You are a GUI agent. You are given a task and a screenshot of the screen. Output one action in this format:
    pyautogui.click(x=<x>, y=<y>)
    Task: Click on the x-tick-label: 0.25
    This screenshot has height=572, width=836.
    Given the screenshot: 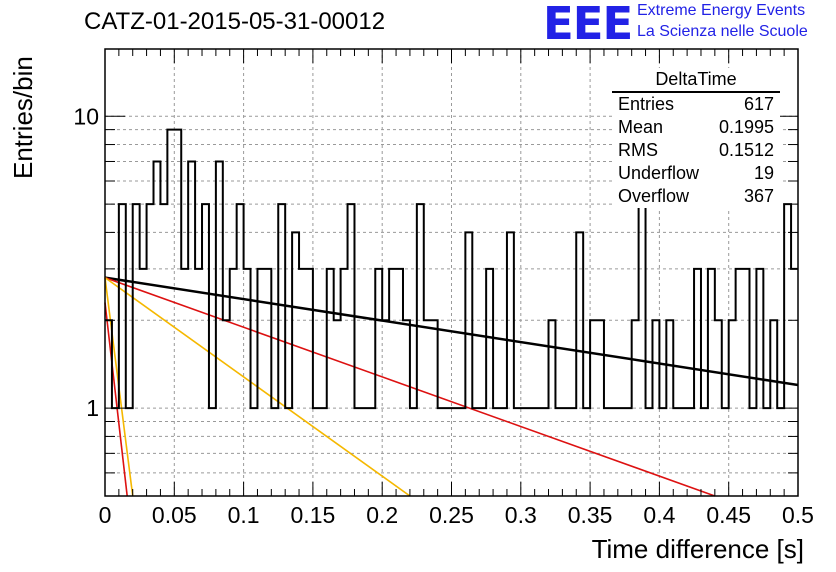 What is the action you would take?
    pyautogui.click(x=451, y=515)
    